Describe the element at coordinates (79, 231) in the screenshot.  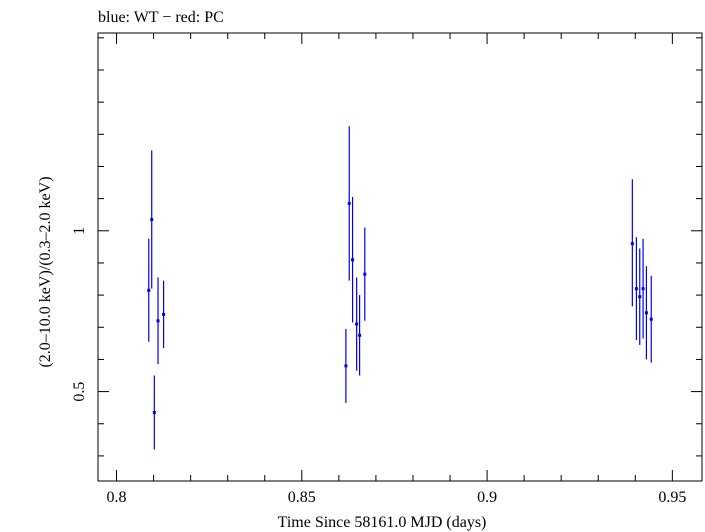
I see `y-tick-label: 1` at that location.